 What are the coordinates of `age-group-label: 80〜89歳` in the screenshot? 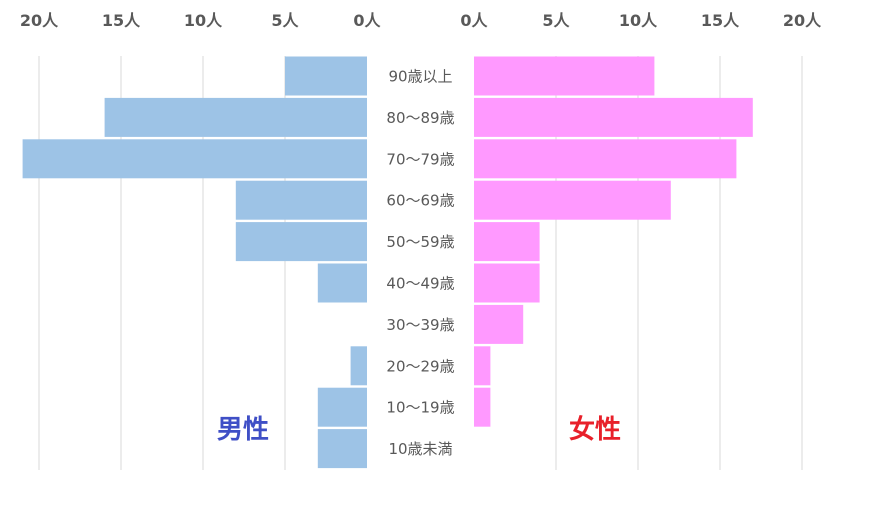 It's located at (420, 118).